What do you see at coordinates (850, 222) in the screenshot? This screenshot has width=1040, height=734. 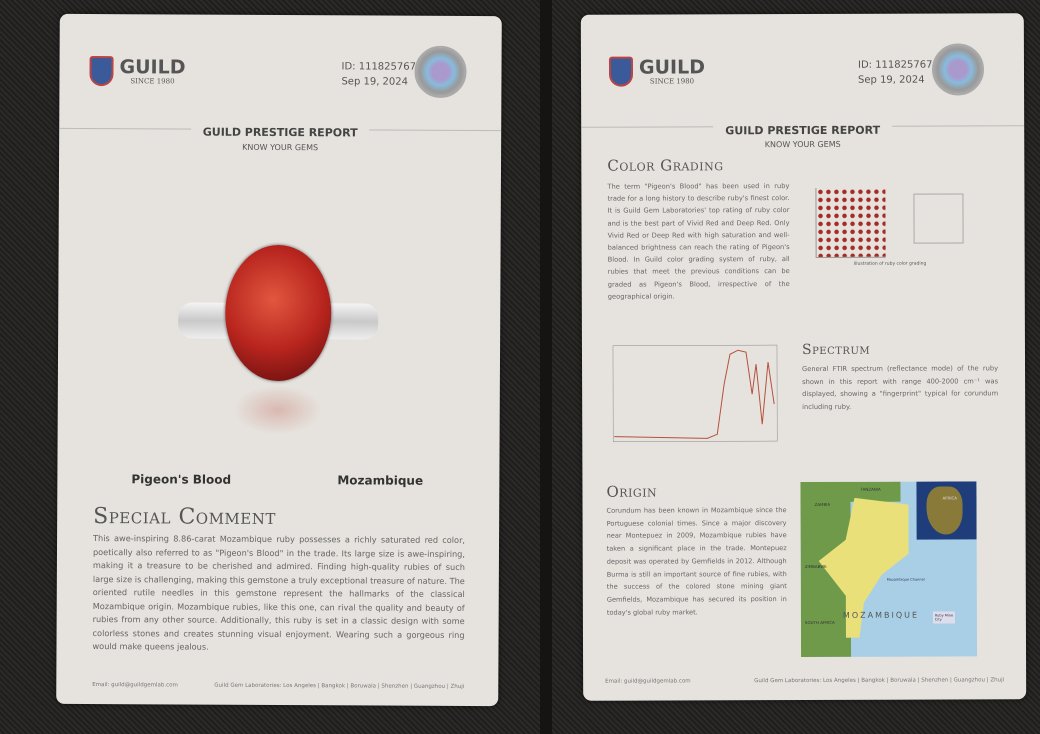 I see `grading-grid` at bounding box center [850, 222].